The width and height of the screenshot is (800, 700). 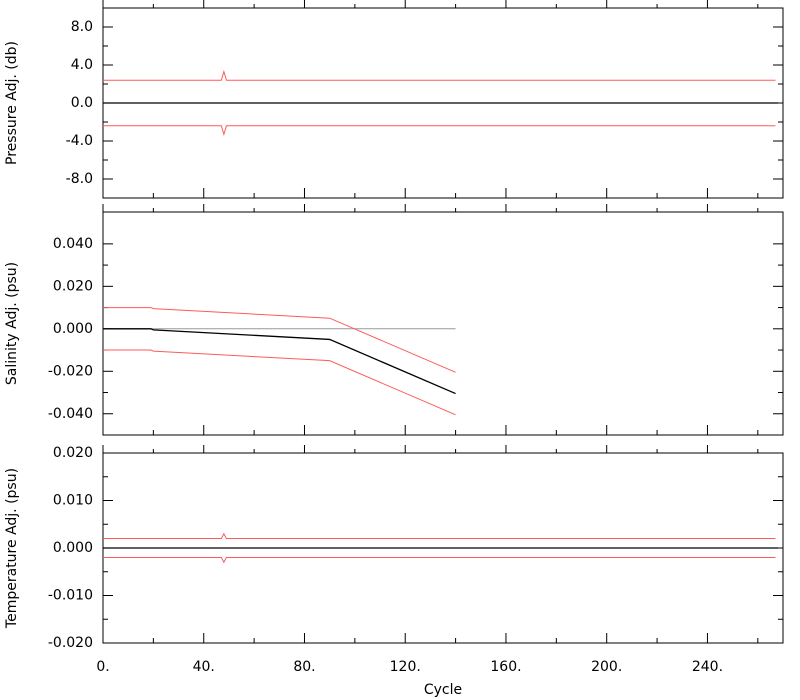 What do you see at coordinates (73, 244) in the screenshot?
I see `y-tick-label: 0.040` at bounding box center [73, 244].